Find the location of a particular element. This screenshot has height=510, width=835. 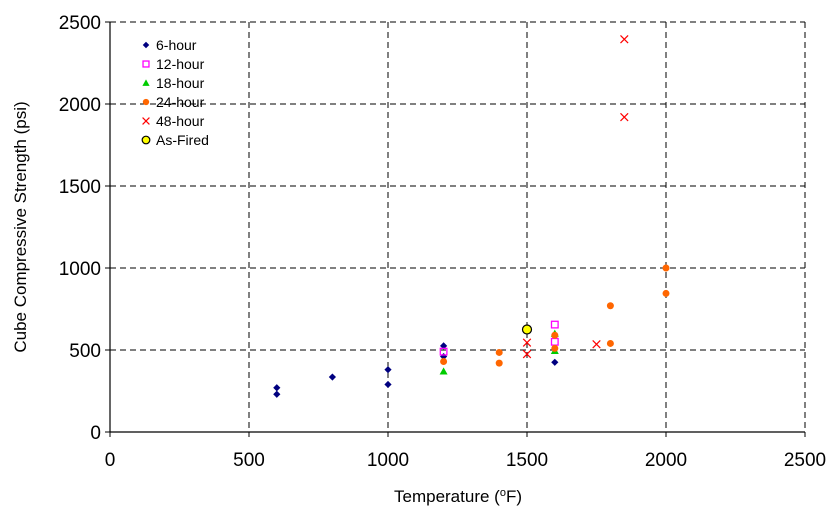

x-axis-title-degree: o is located at coordinates (503, 493).